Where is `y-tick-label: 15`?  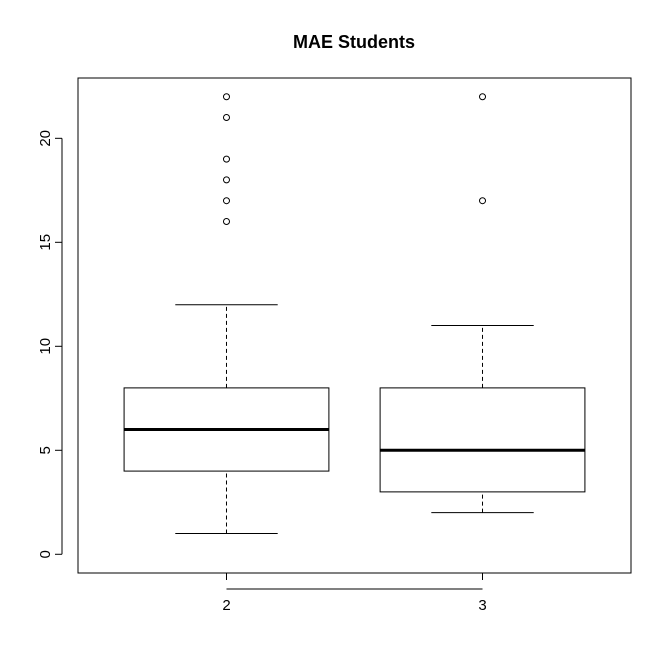
y-tick-label: 15 is located at coordinates (45, 242).